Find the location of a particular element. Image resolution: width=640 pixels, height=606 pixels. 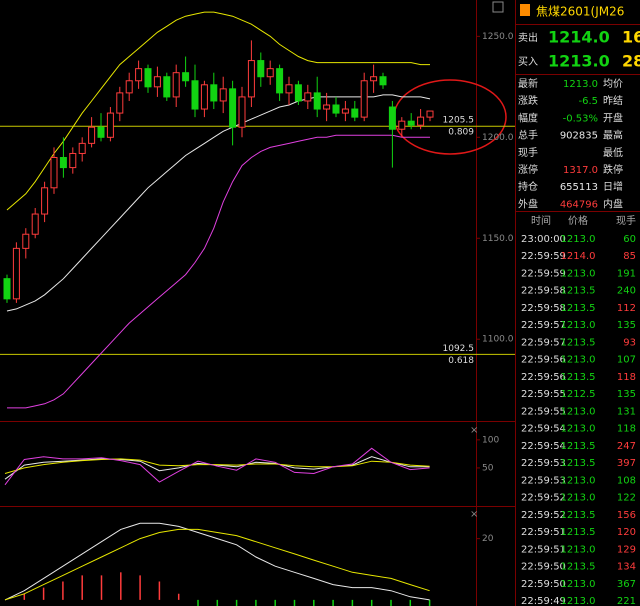

tick-time: 22:59:56 is located at coordinates (543, 377).